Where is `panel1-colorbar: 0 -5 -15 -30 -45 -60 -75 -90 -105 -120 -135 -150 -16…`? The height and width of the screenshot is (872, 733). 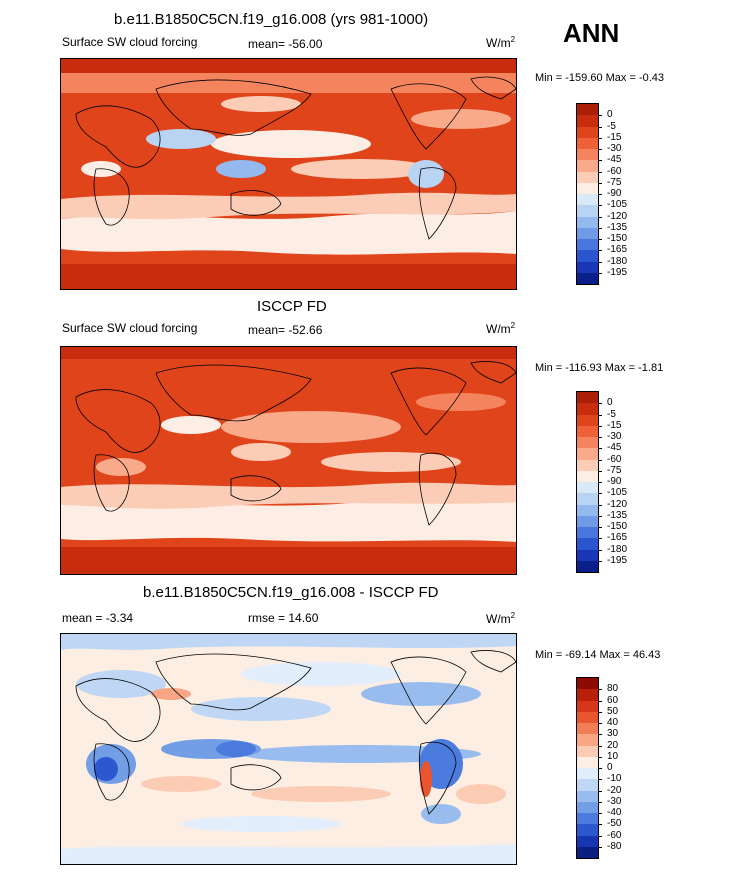 panel1-colorbar: 0 -5 -15 -30 -45 -60 -75 -90 -105 -120 -135 -150 -16… is located at coordinates (601, 194).